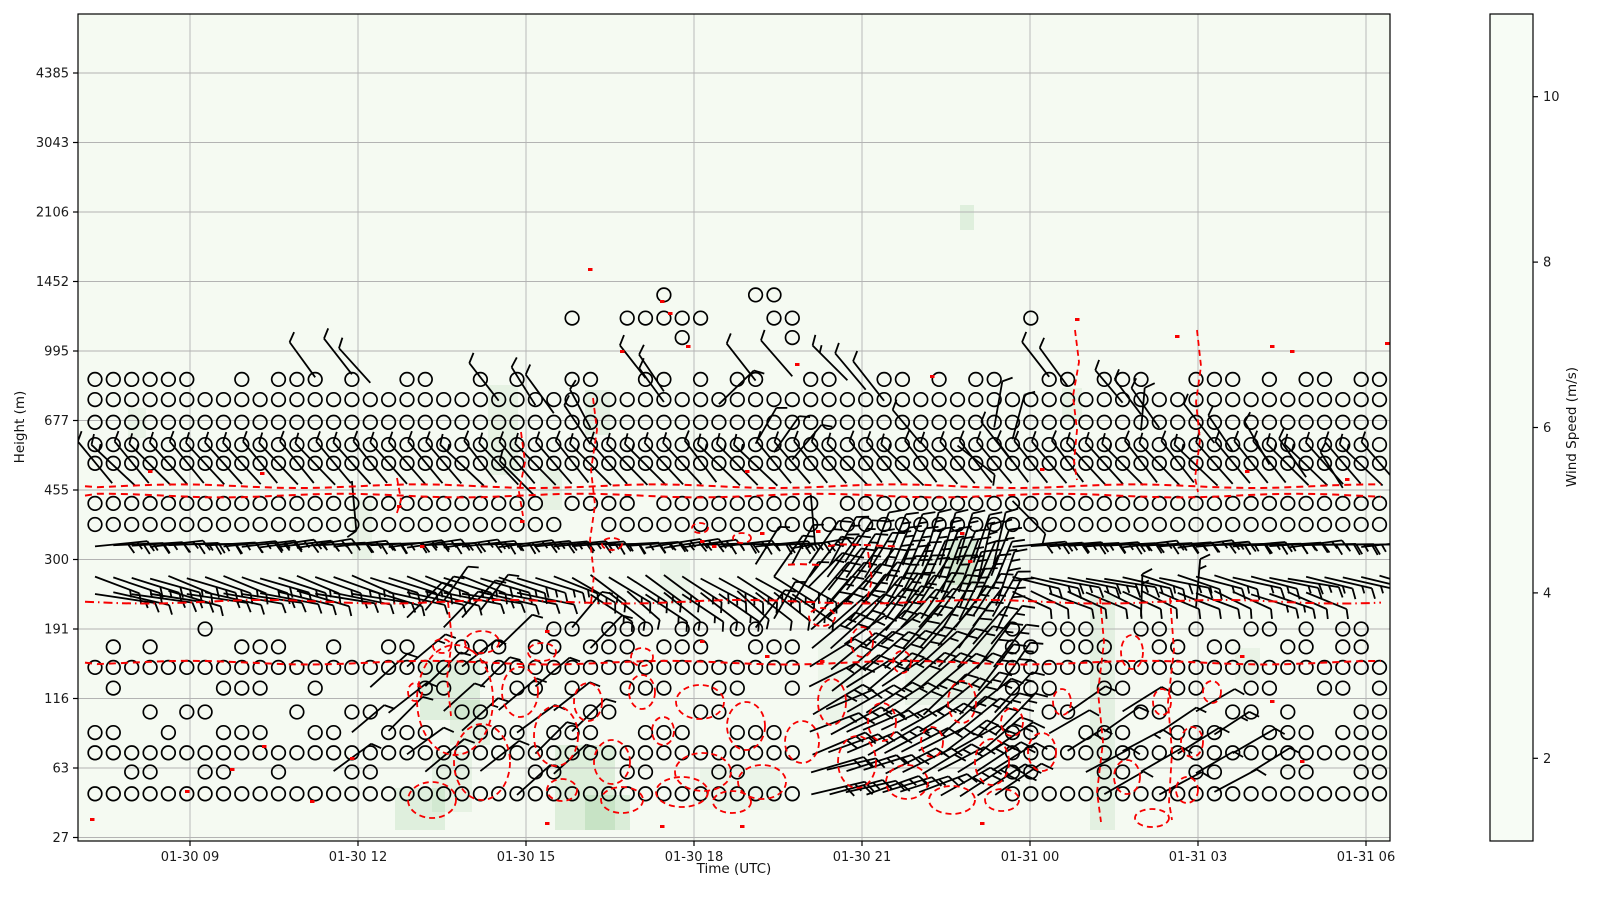  What do you see at coordinates (1547, 428) in the screenshot?
I see `colorbar-tick-label: 6` at bounding box center [1547, 428].